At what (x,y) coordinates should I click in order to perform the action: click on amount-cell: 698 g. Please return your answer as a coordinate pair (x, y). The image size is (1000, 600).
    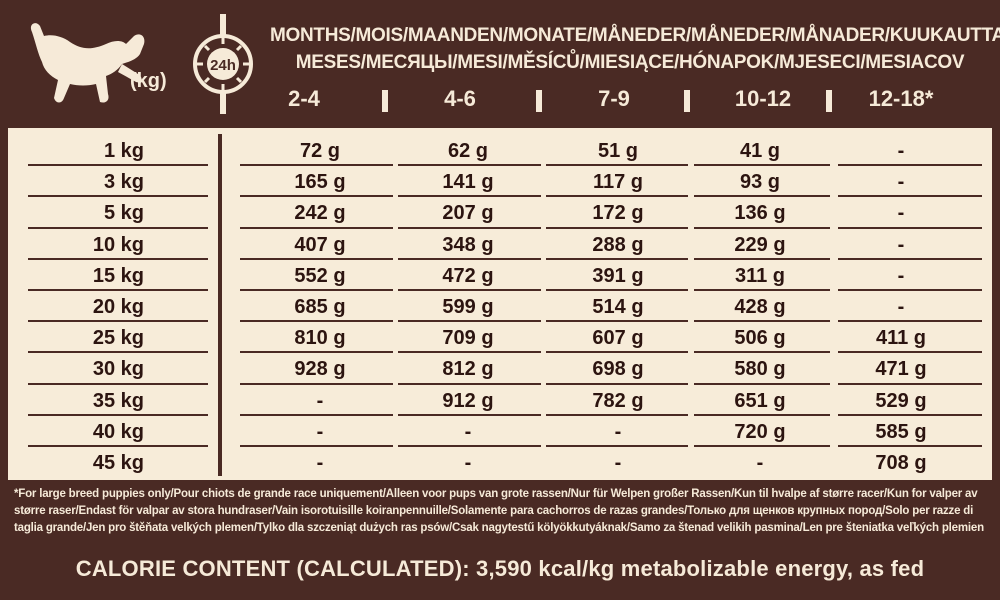
    Looking at the image, I should click on (618, 369).